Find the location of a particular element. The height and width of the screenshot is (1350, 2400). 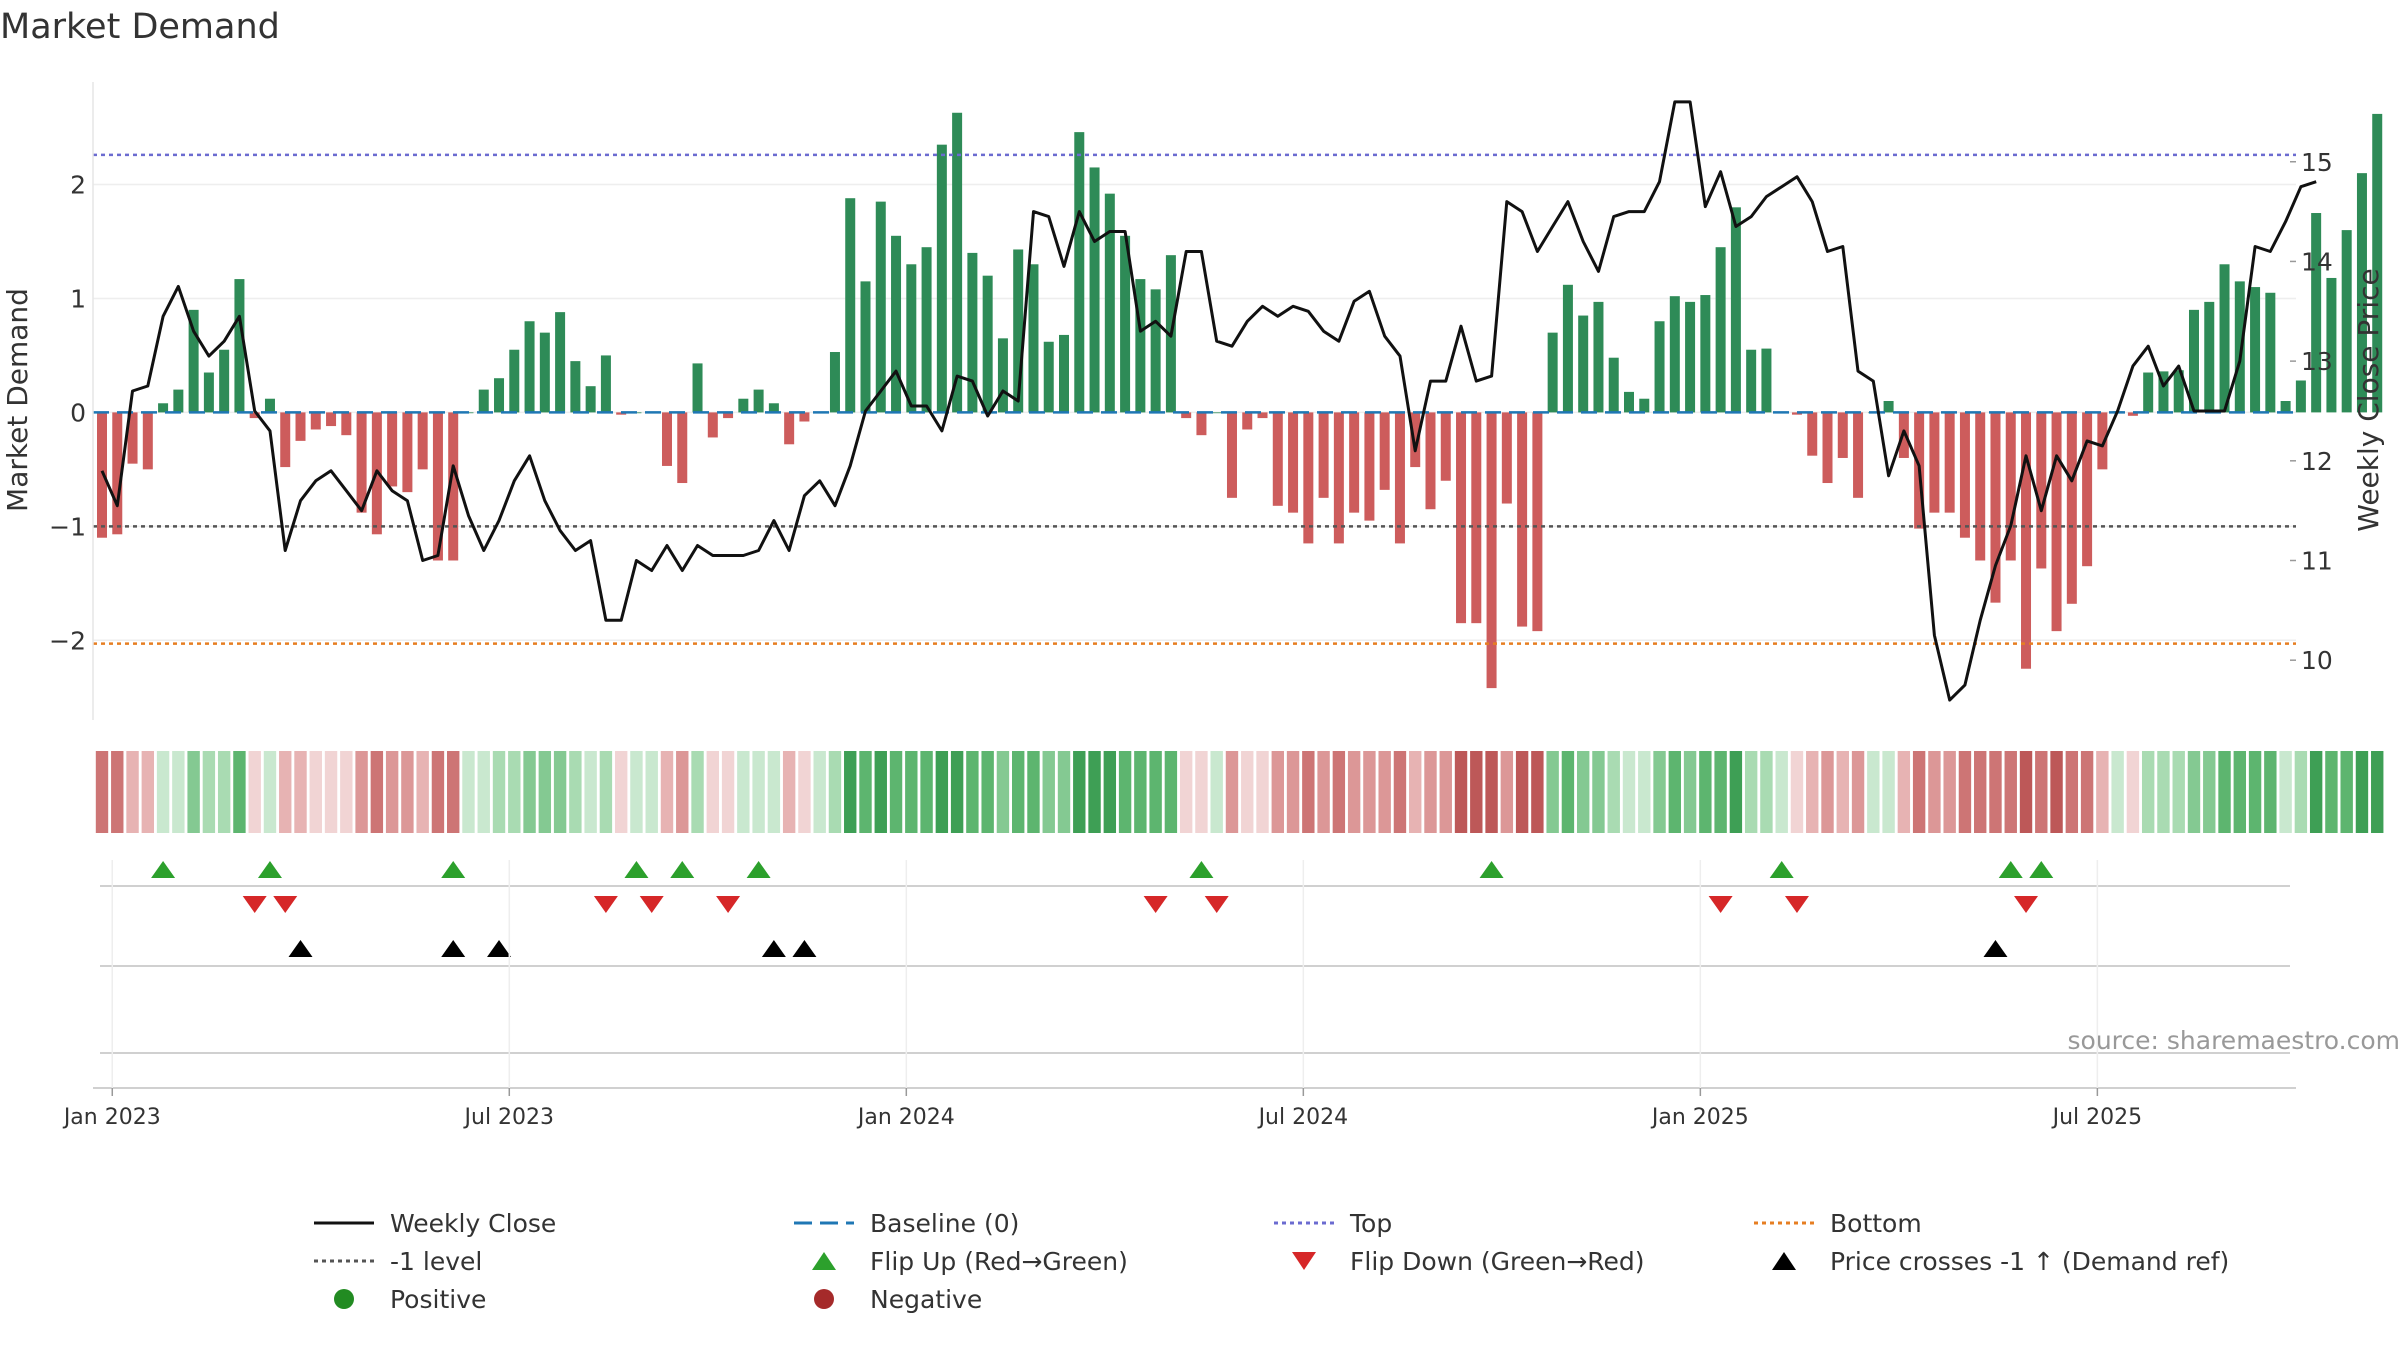

dashed-line-icon is located at coordinates (824, 1223).